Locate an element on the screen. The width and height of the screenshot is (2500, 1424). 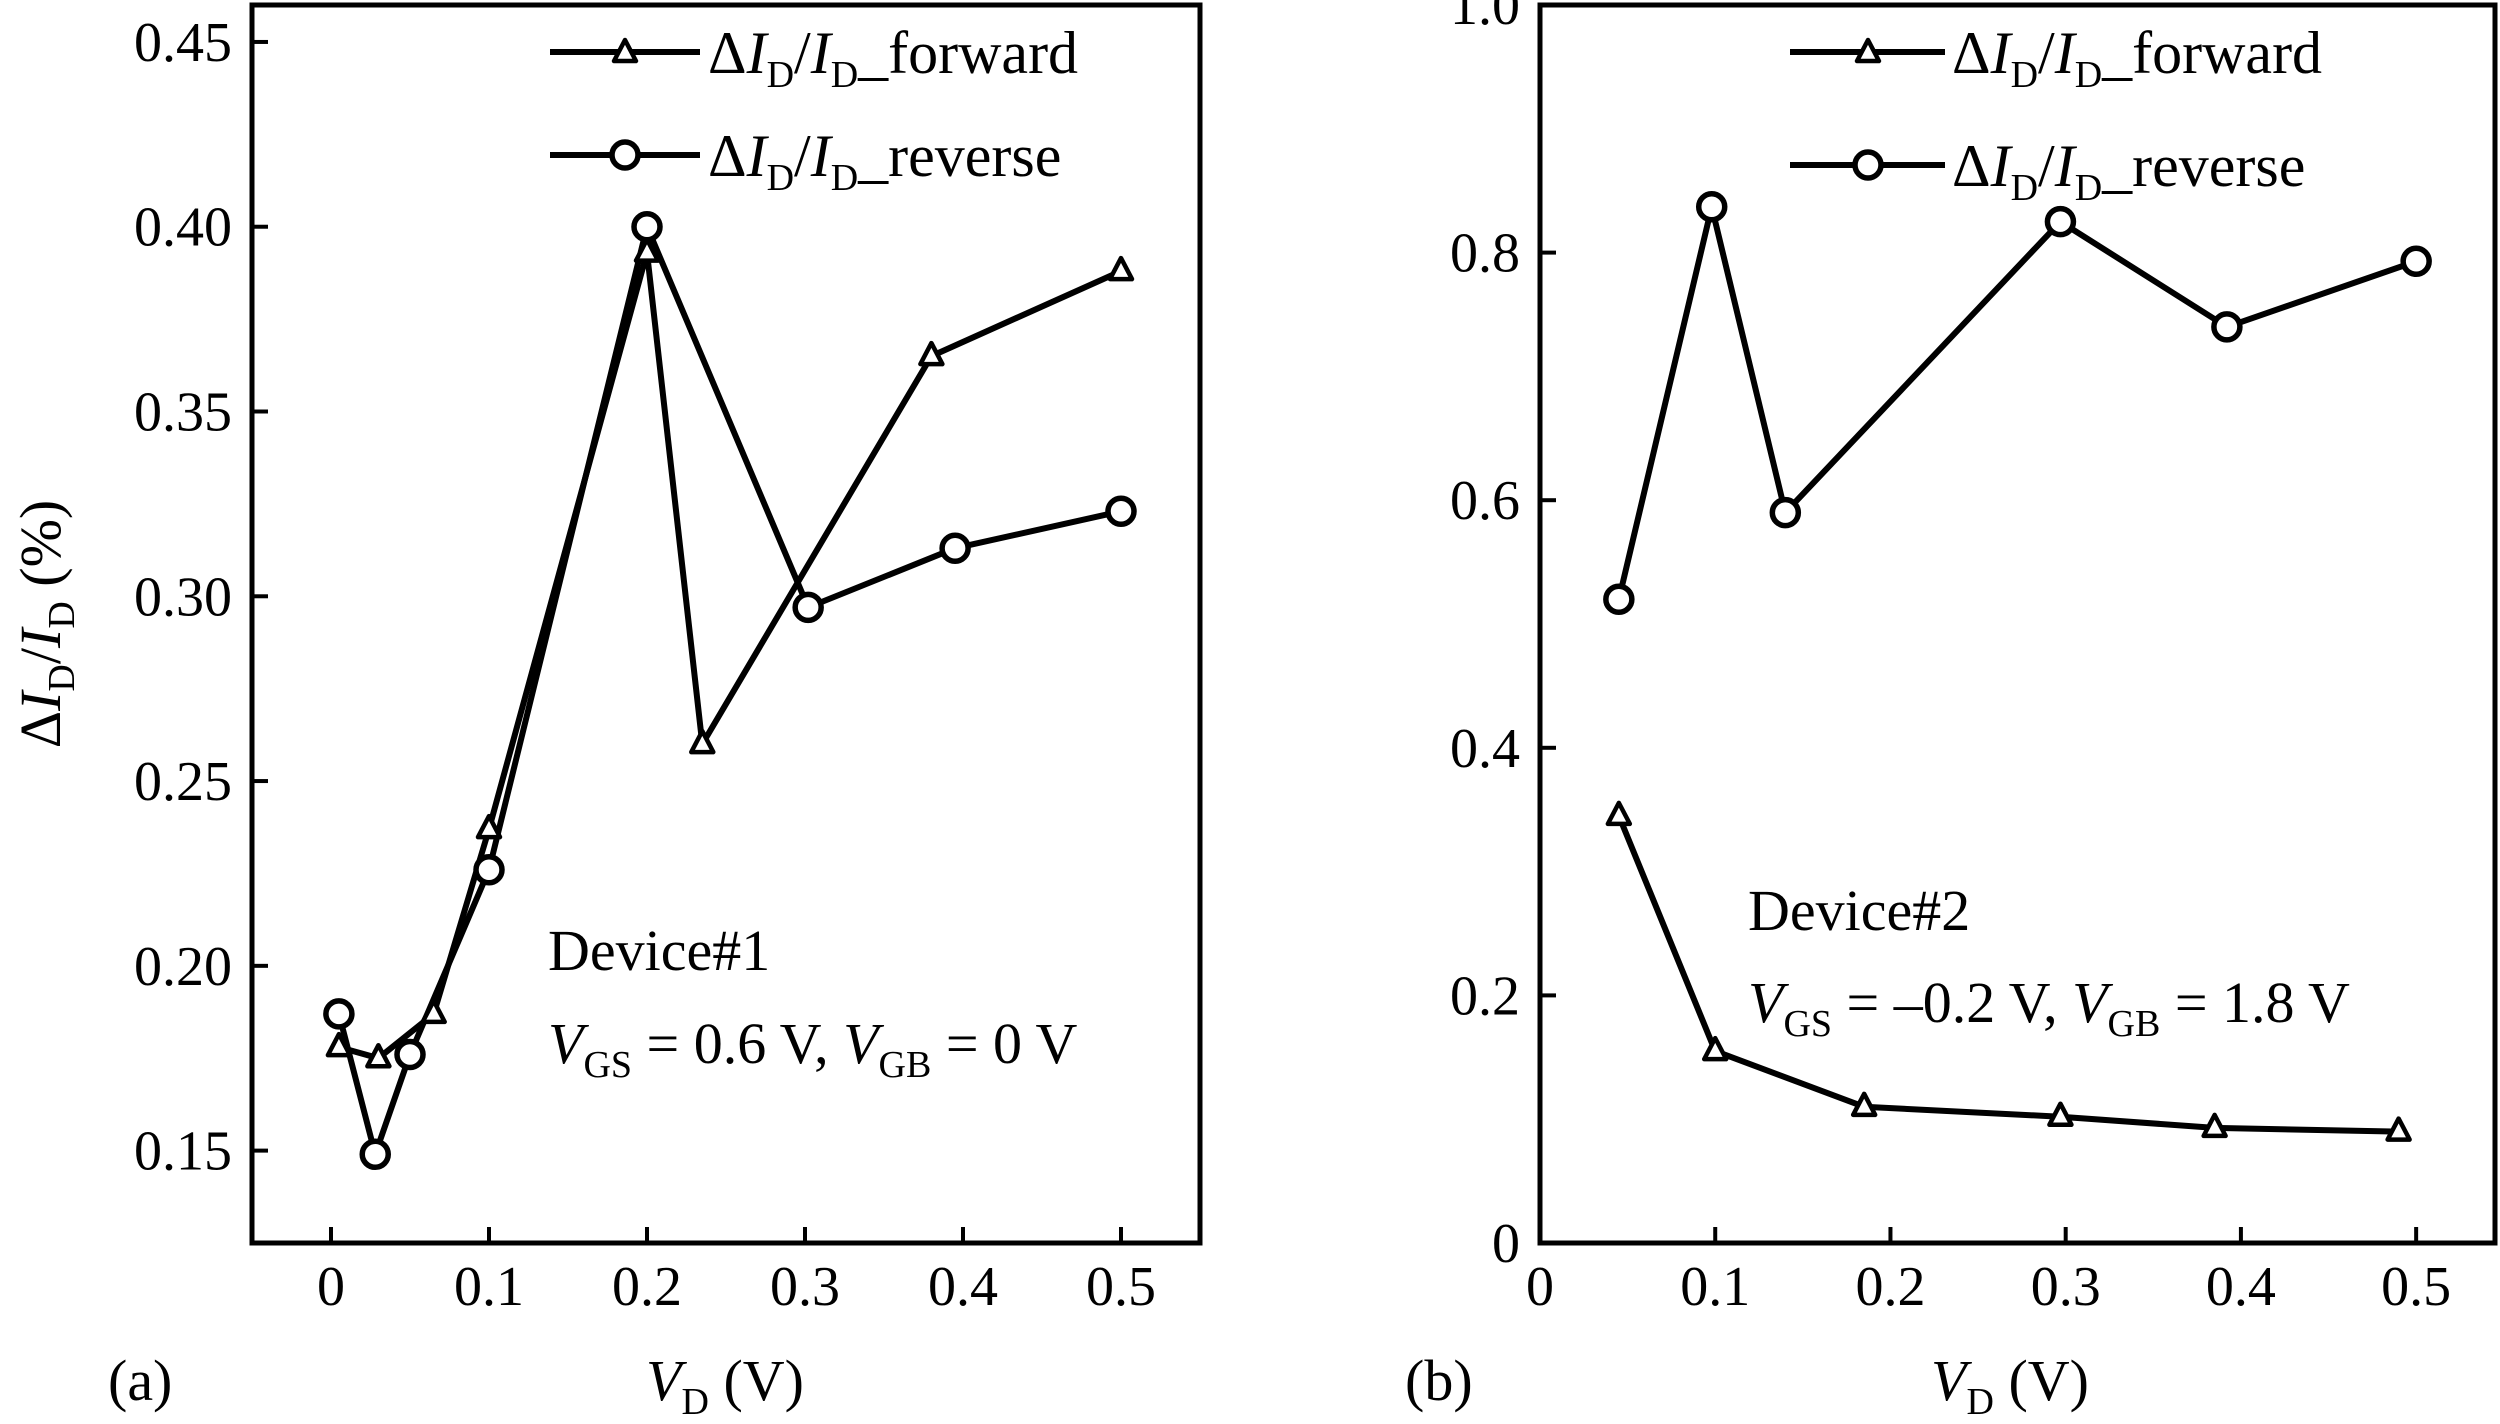
panel-b-ytick-label: 0.6 is located at coordinates (1485, 501).